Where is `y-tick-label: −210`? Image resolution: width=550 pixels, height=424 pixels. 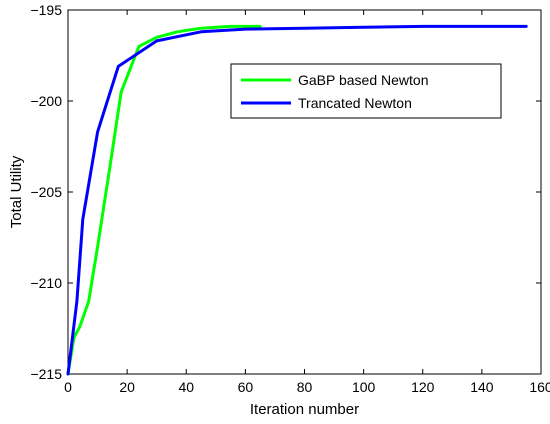 y-tick-label: −210 is located at coordinates (46, 283).